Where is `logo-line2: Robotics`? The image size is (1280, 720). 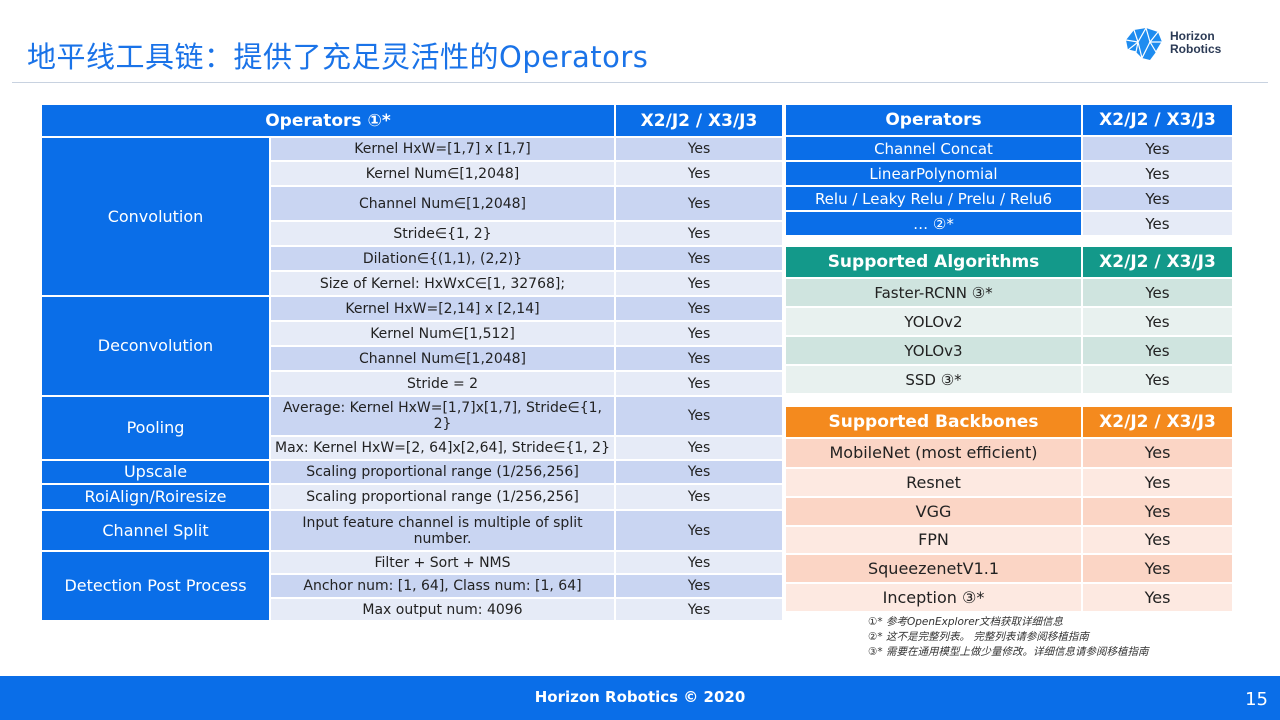
logo-line2: Robotics is located at coordinates (1196, 49).